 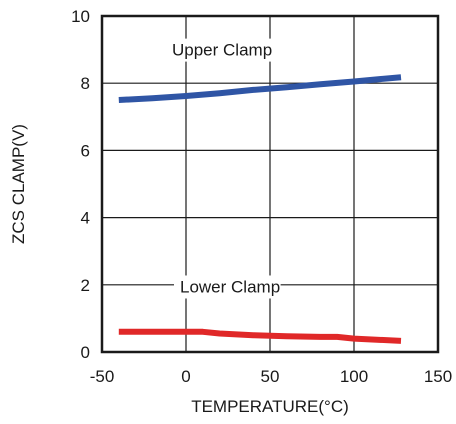 What do you see at coordinates (85, 83) in the screenshot?
I see `y-tick-label: 8` at bounding box center [85, 83].